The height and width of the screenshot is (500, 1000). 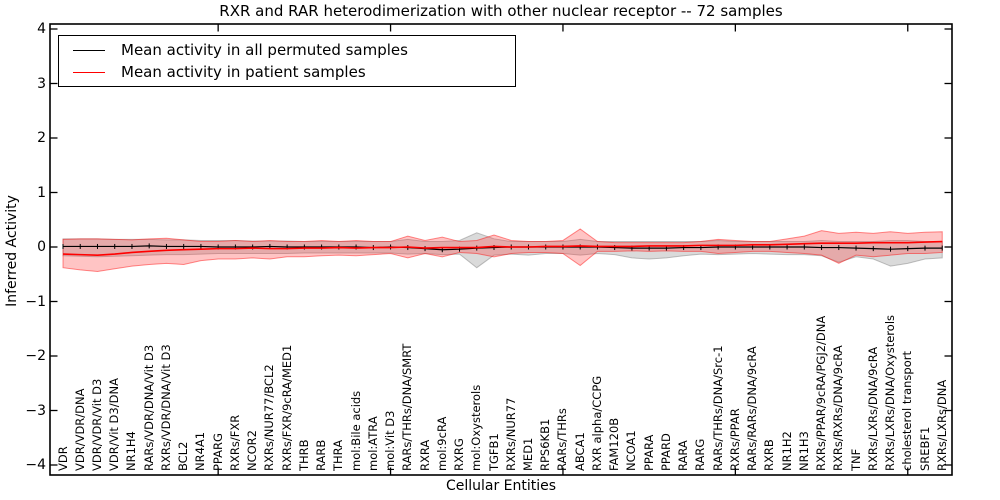 I want to click on x-category-label: RARs/THRs/DNA/SMRT, so click(x=407, y=407).